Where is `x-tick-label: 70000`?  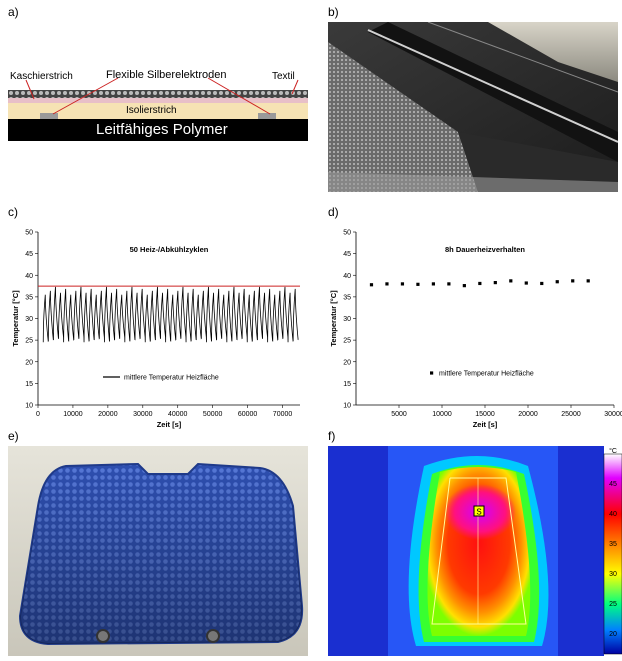
x-tick-label: 70000 is located at coordinates (283, 414).